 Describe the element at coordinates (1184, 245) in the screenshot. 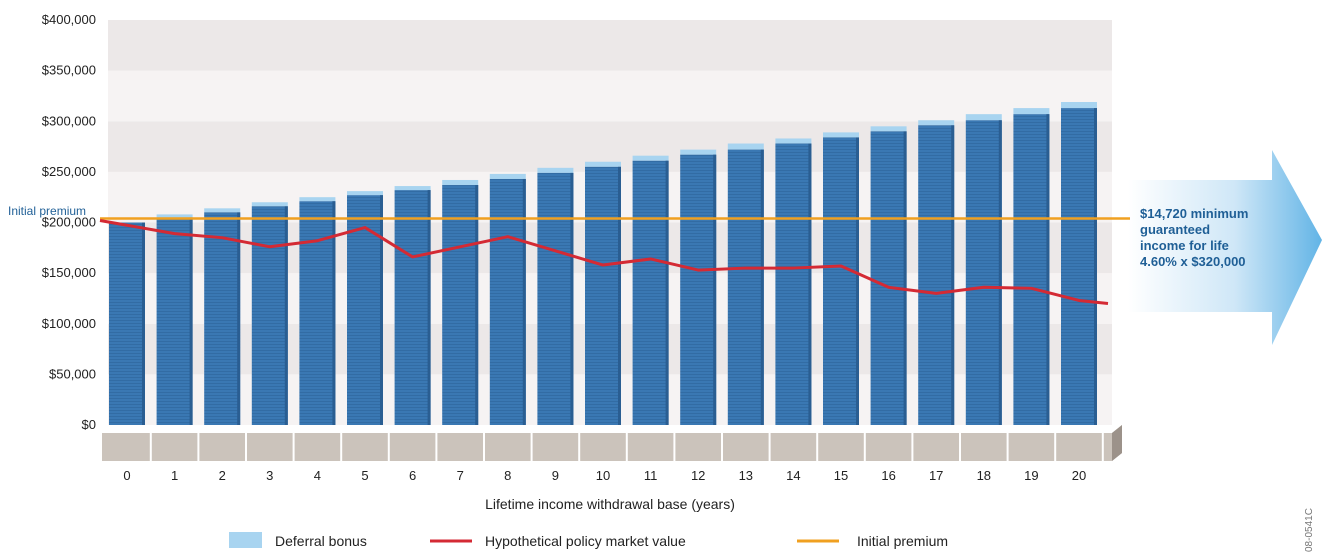

I see `callout-line: income for life` at that location.